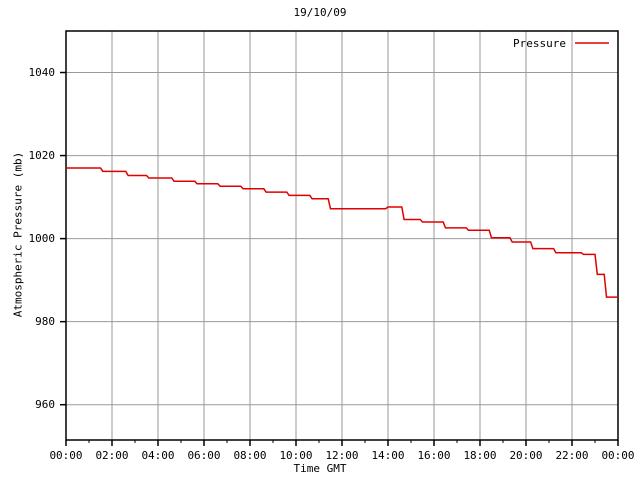 This screenshot has width=640, height=480. Describe the element at coordinates (342, 455) in the screenshot. I see `x-tick-label: 12:00` at that location.